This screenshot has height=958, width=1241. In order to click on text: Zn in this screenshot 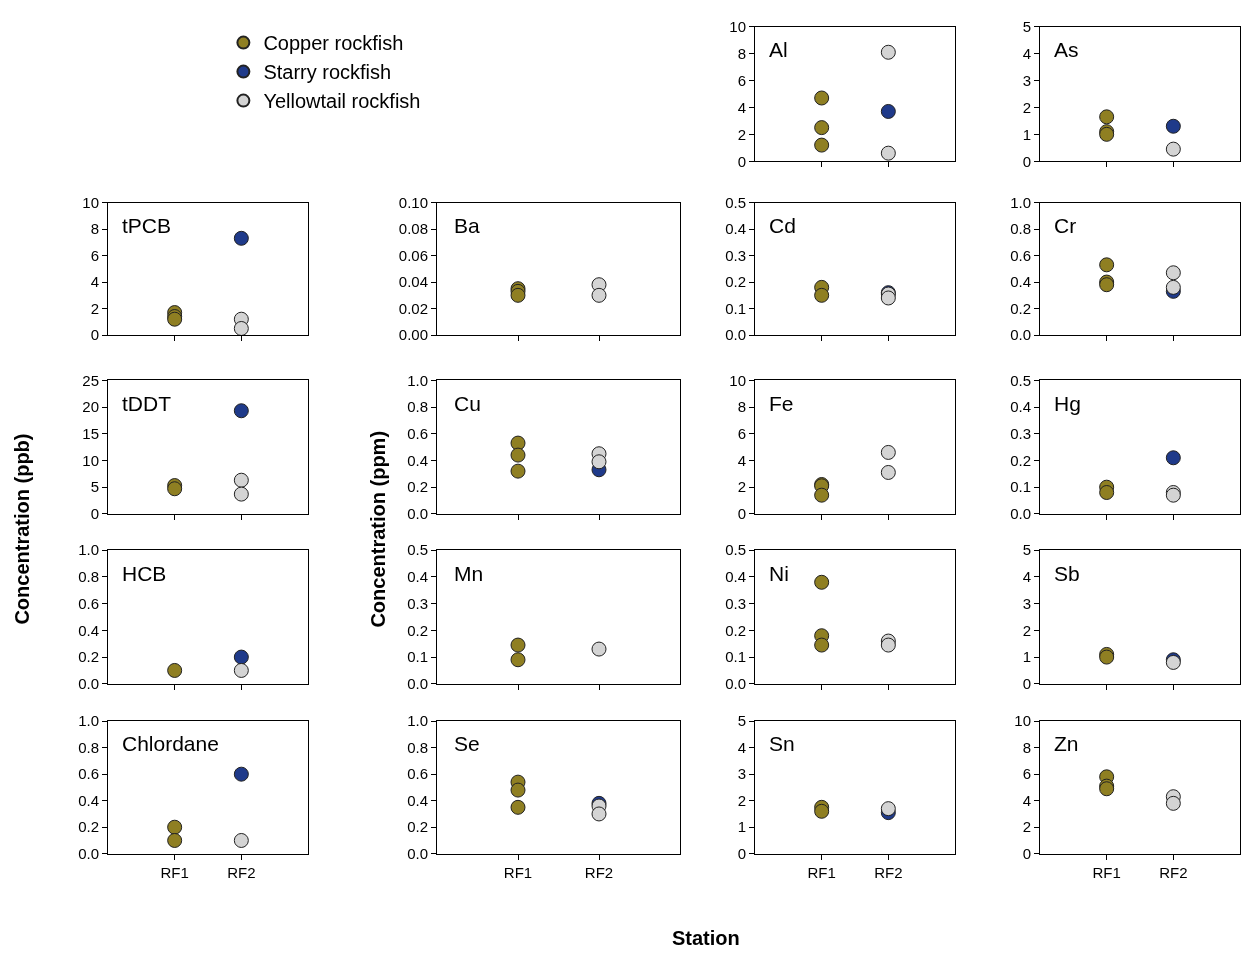, I will do `click(1066, 743)`.